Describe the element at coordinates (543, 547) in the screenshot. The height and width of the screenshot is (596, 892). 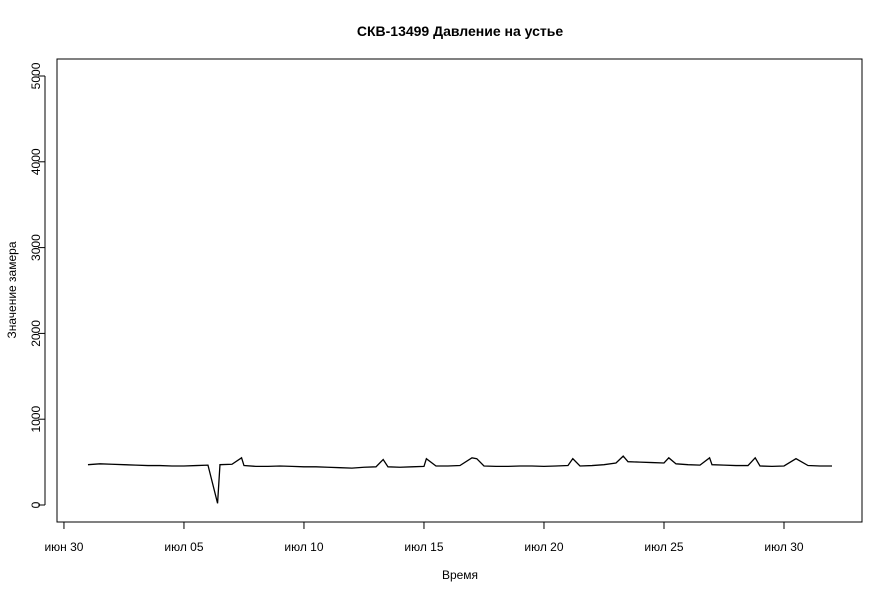
I see `x-tick-label: июл 20` at that location.